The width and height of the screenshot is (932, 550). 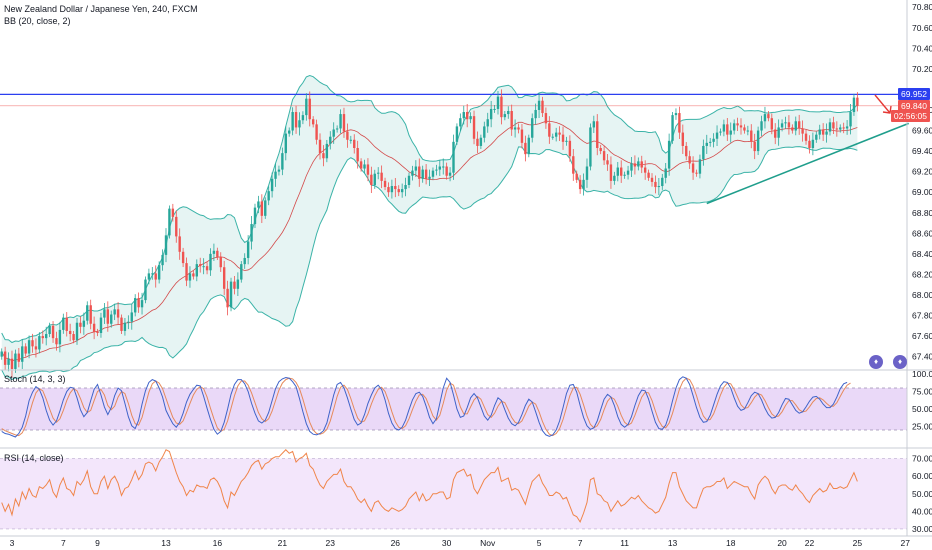 I want to click on time-tick-label: 18, so click(x=731, y=543).